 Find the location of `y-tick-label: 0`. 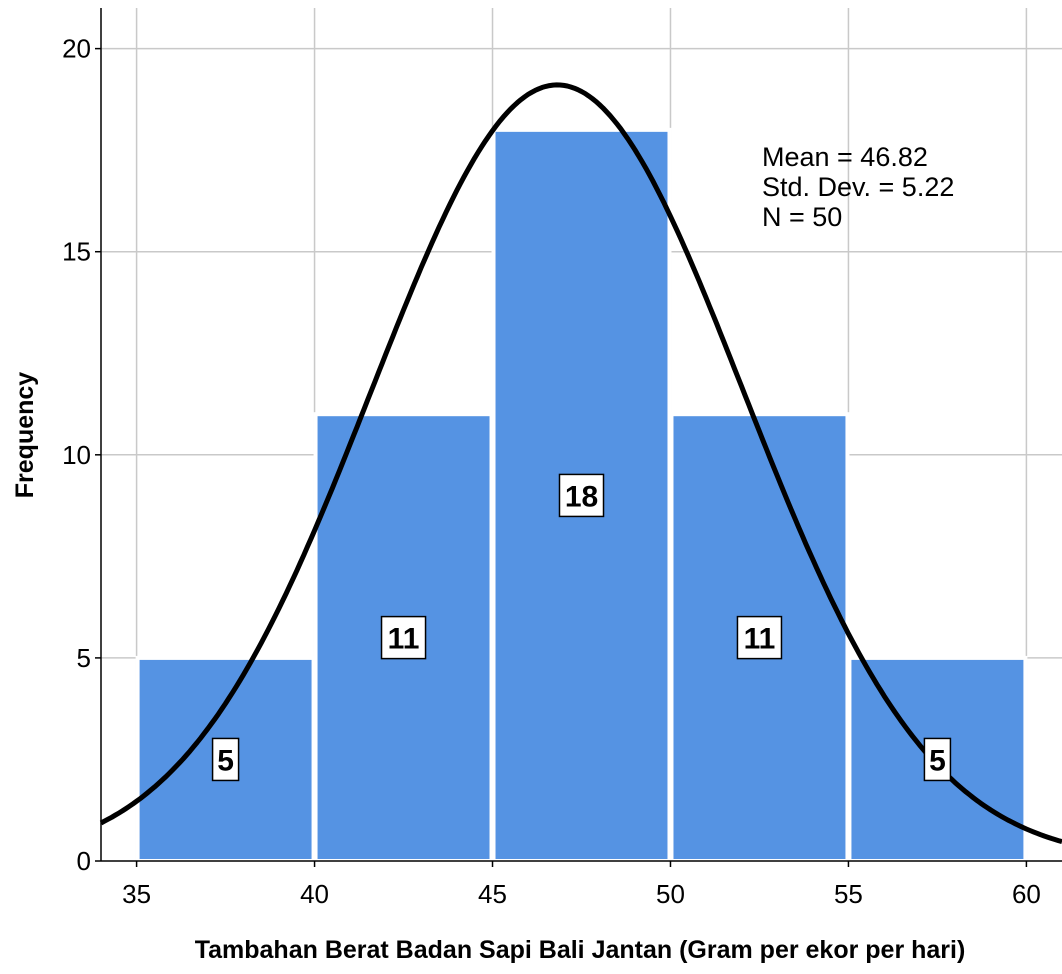

y-tick-label: 0 is located at coordinates (84, 861).